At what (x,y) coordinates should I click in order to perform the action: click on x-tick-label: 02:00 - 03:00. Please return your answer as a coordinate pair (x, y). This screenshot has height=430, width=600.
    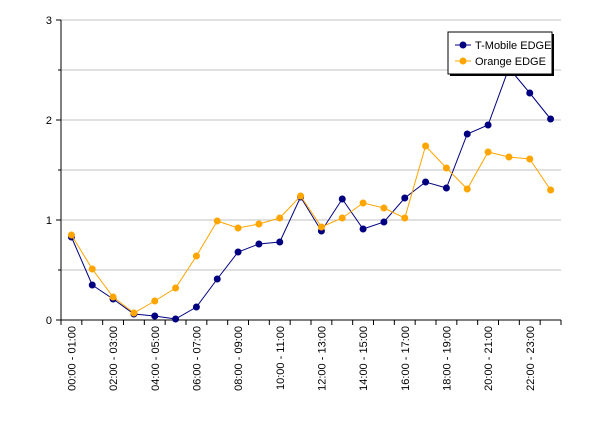
    Looking at the image, I should click on (114, 358).